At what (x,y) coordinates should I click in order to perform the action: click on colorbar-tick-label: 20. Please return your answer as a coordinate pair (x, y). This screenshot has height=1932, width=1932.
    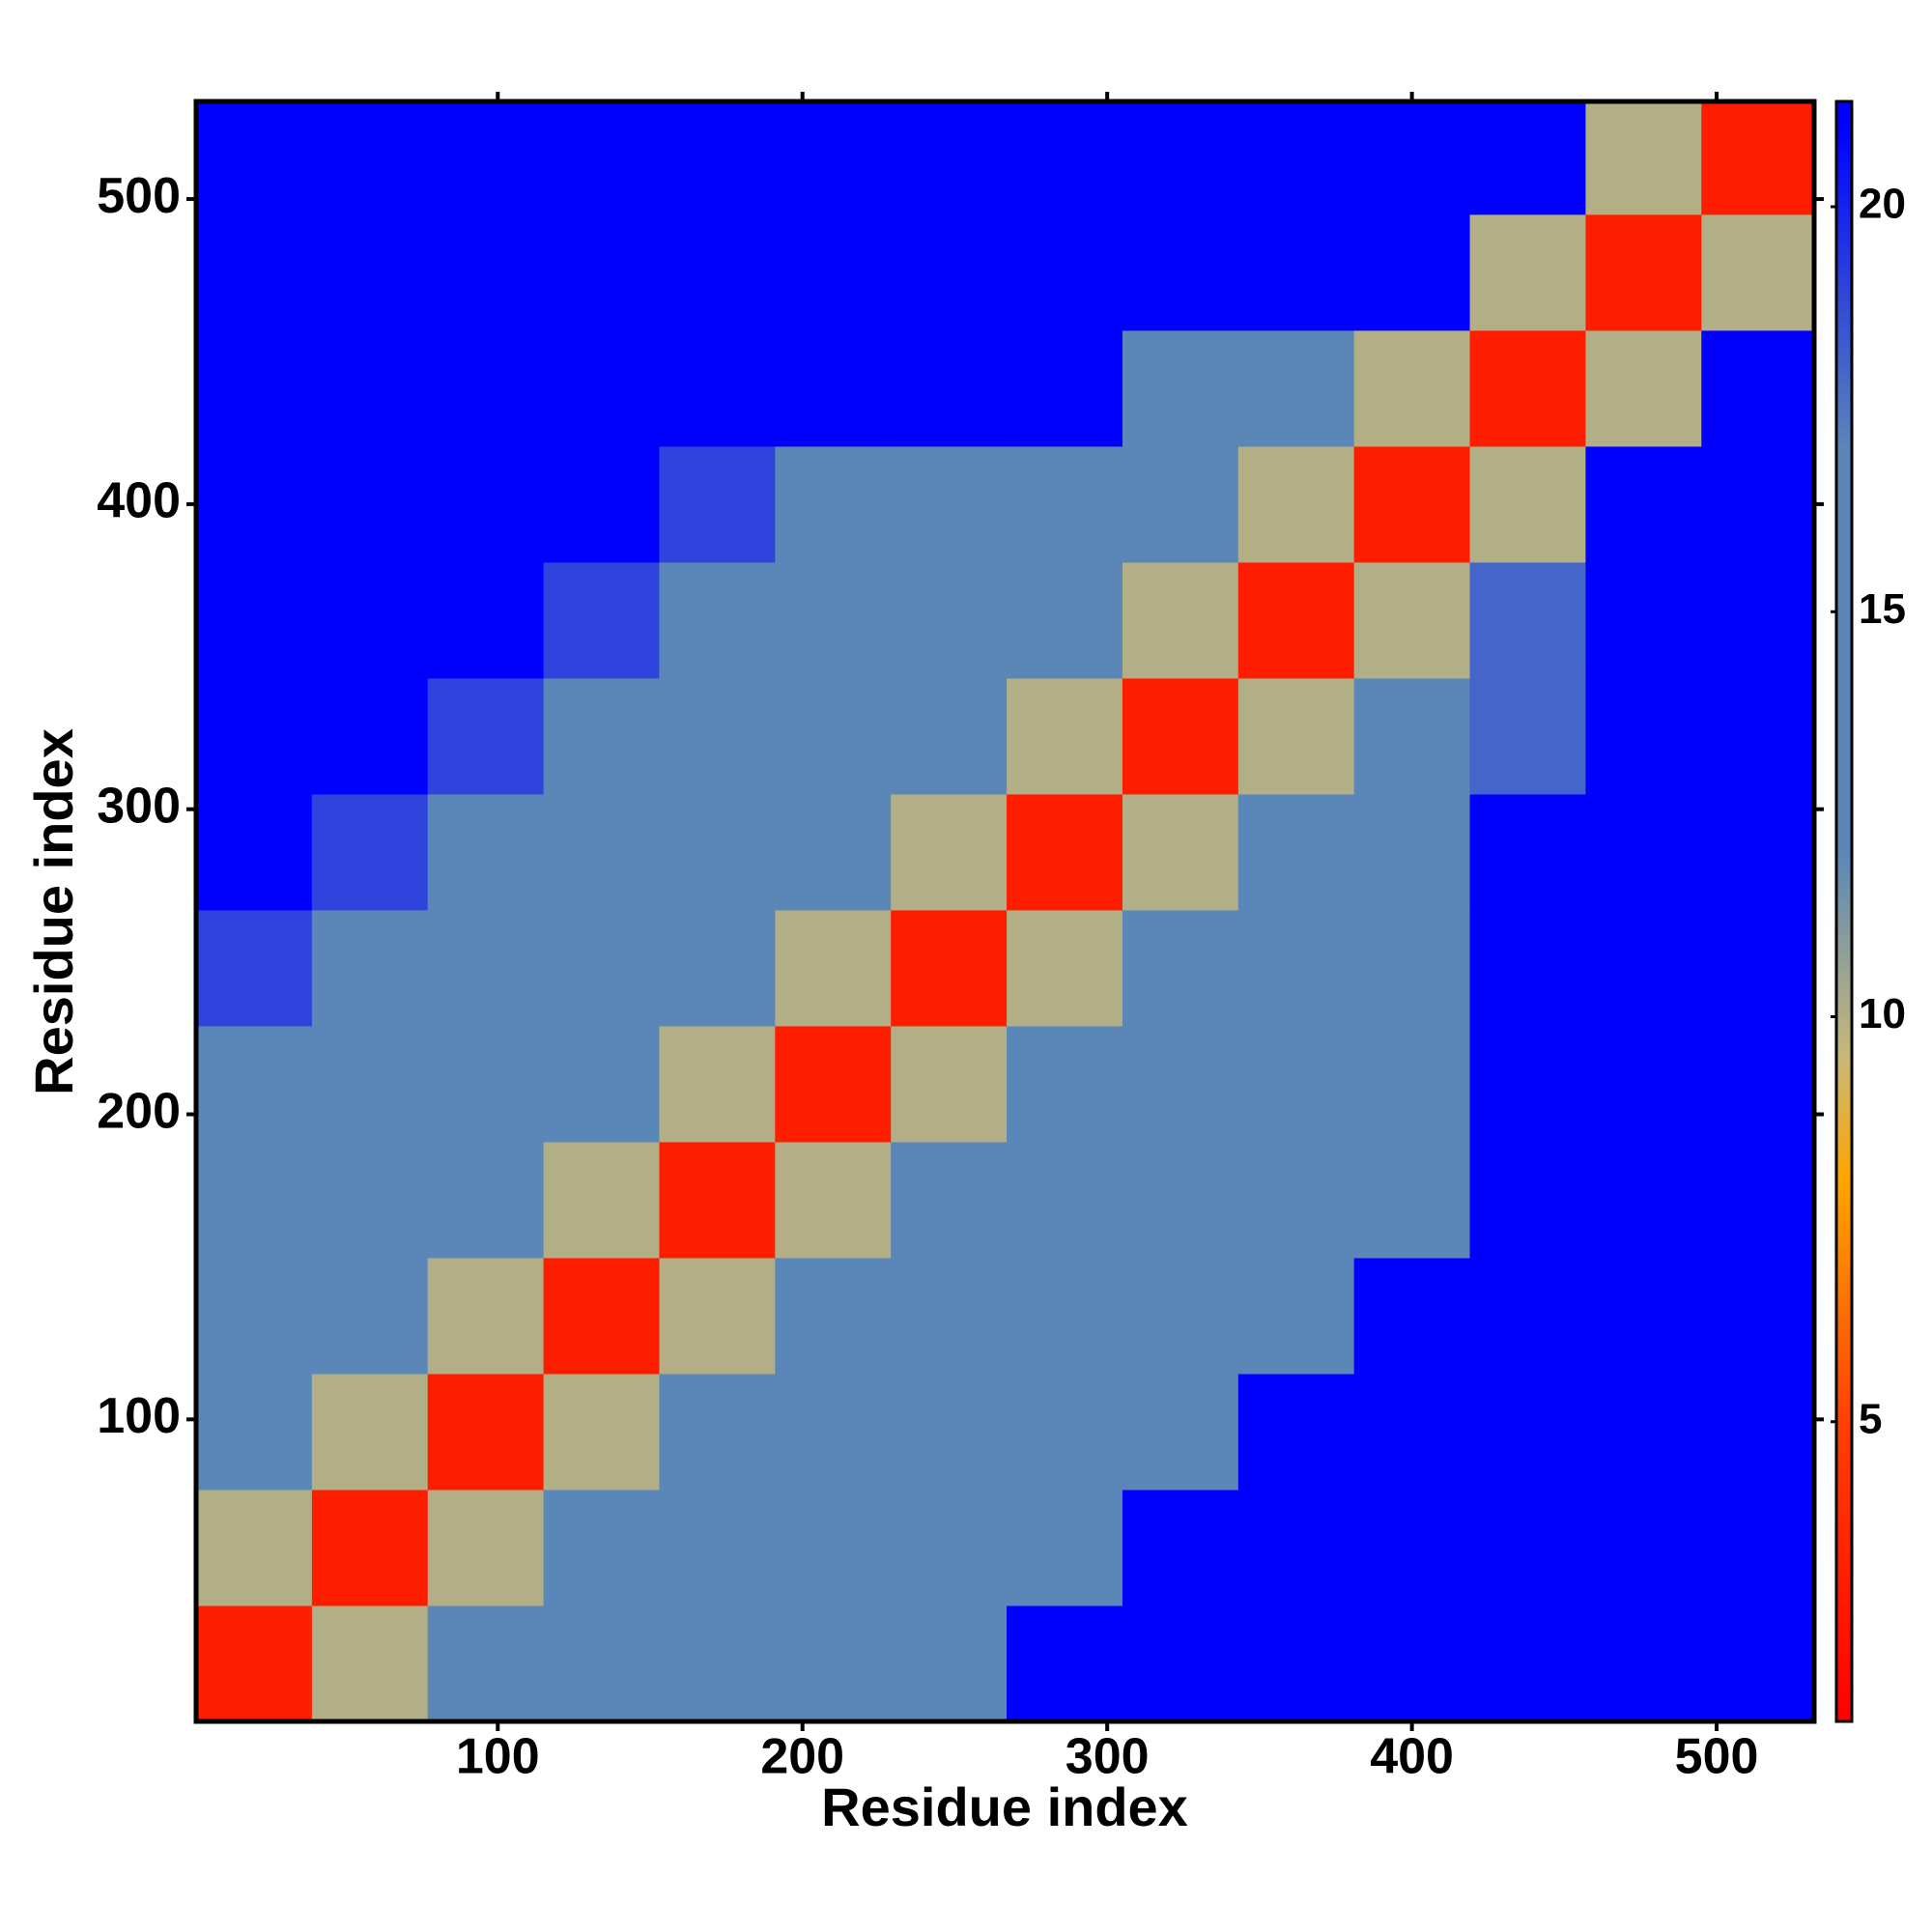
    Looking at the image, I should click on (1882, 204).